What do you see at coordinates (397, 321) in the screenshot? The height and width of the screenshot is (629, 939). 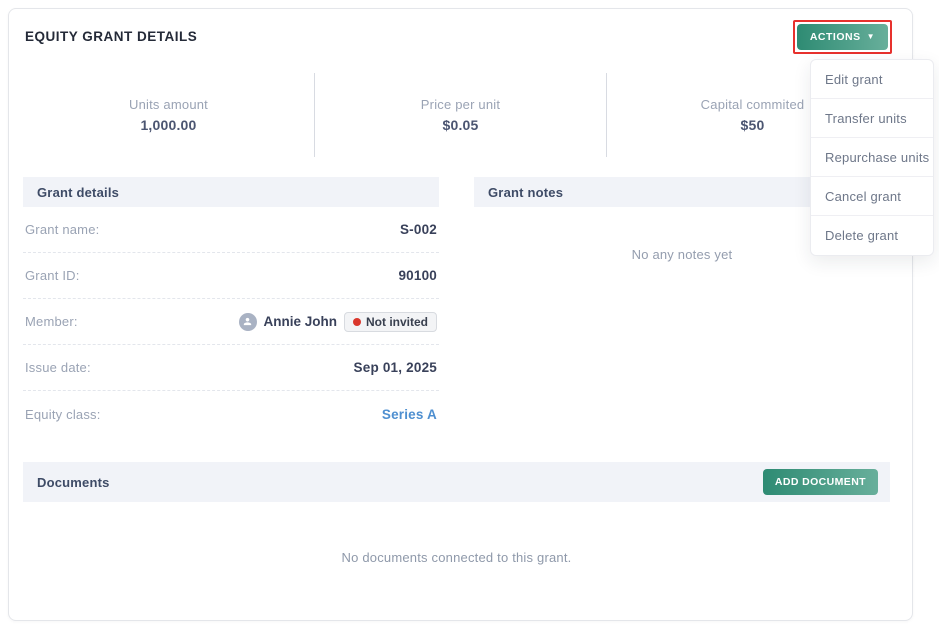 I see `status-badge-label: Not invited` at bounding box center [397, 321].